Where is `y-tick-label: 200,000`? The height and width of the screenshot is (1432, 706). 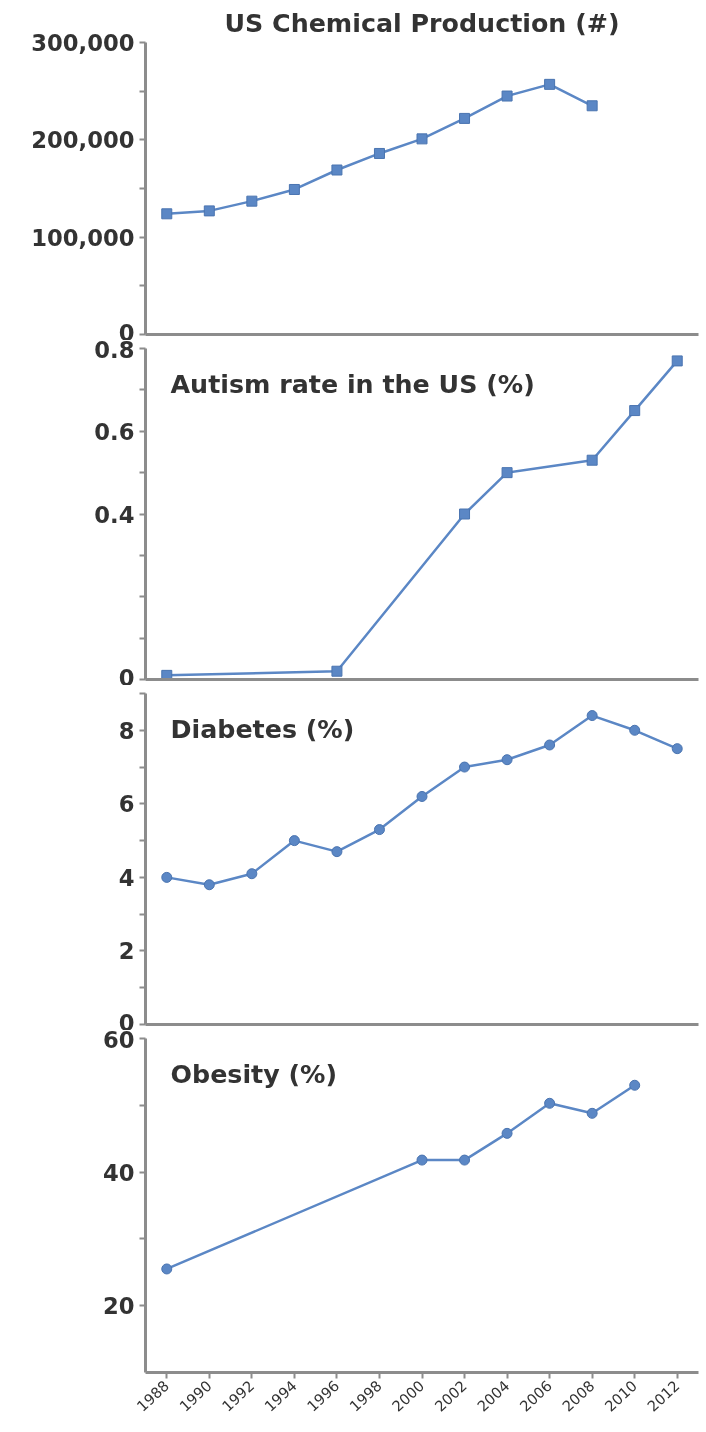 y-tick-label: 200,000 is located at coordinates (83, 140).